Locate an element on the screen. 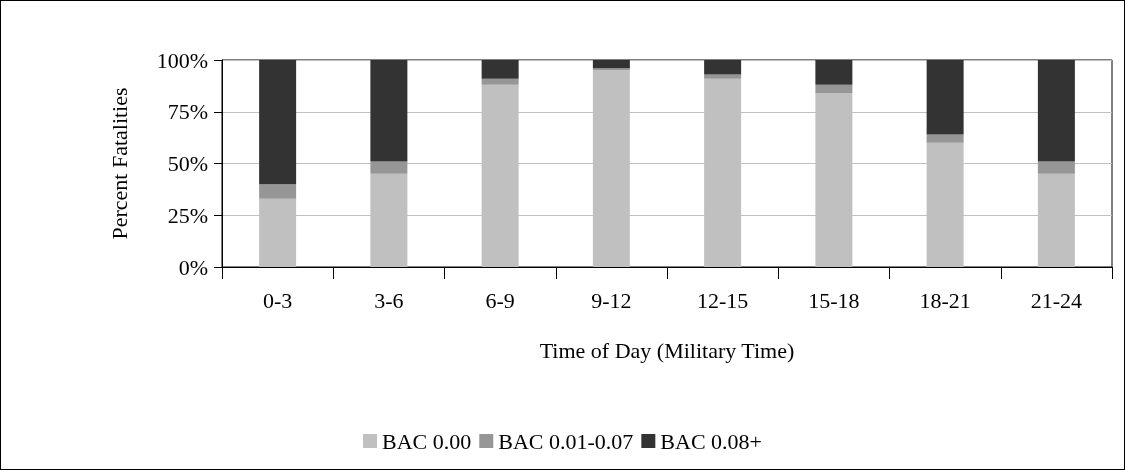 Image resolution: width=1125 pixels, height=470 pixels. y-tick-label: 100% is located at coordinates (182, 60).